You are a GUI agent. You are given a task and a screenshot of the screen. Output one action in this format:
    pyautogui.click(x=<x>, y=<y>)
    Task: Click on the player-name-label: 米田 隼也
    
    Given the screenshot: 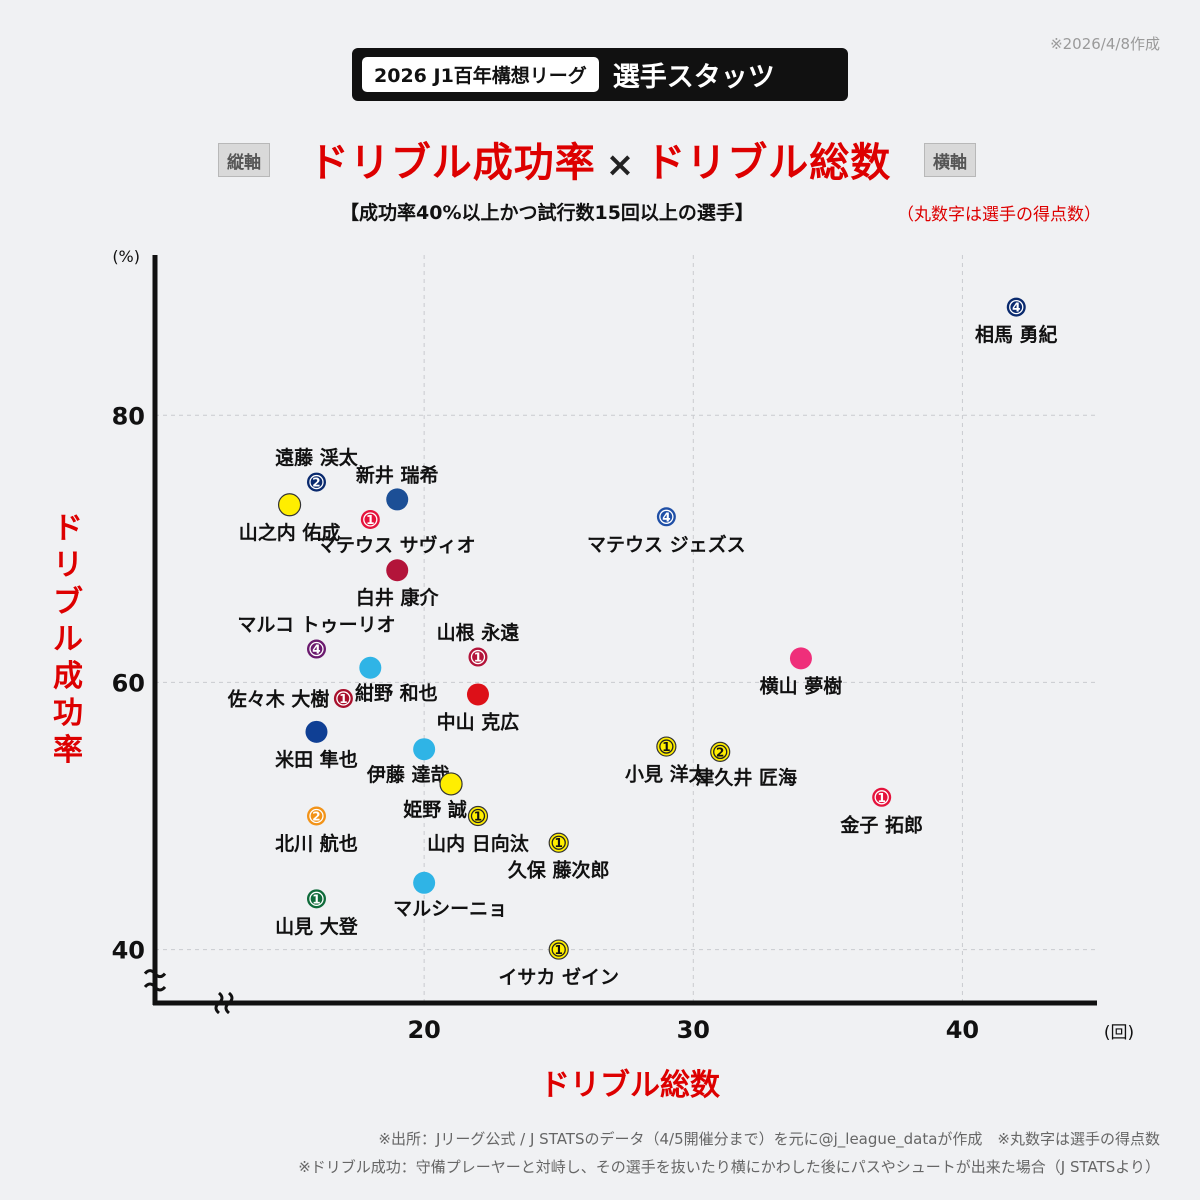 What is the action you would take?
    pyautogui.click(x=316, y=759)
    